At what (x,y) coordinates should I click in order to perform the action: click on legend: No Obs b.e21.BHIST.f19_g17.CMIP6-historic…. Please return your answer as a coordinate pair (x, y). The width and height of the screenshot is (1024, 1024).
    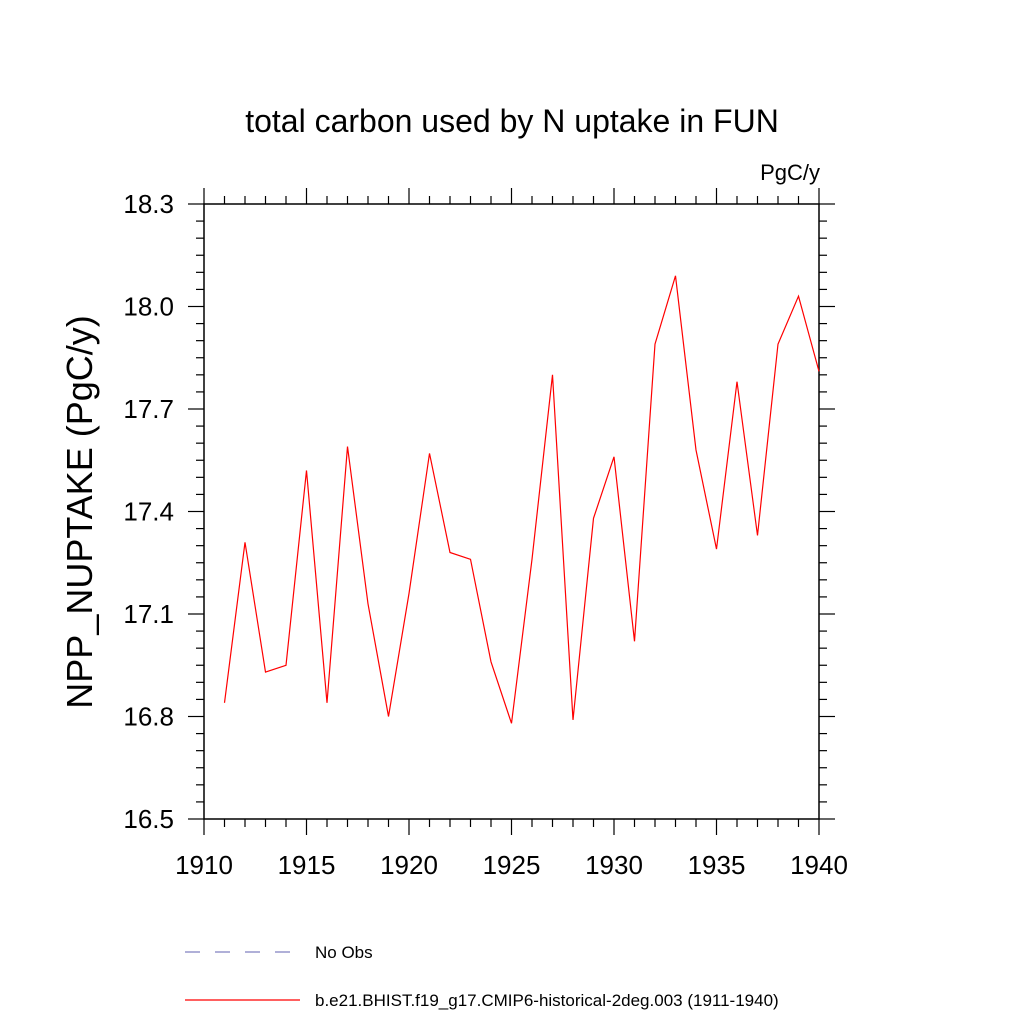
    Looking at the image, I should click on (482, 976).